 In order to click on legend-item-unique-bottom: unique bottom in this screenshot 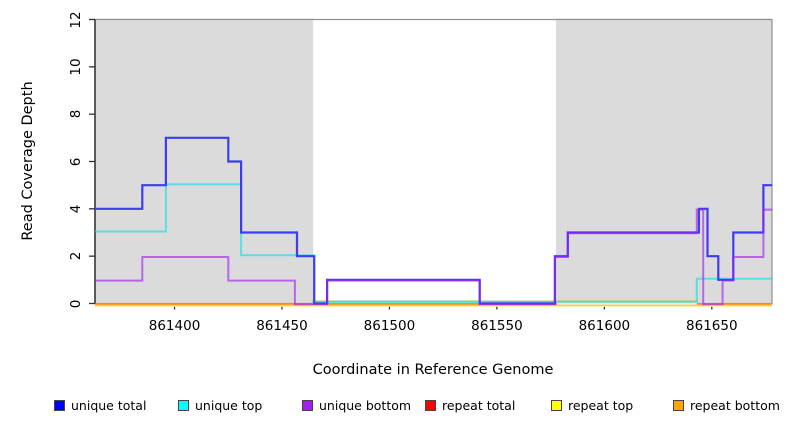, I will do `click(356, 405)`.